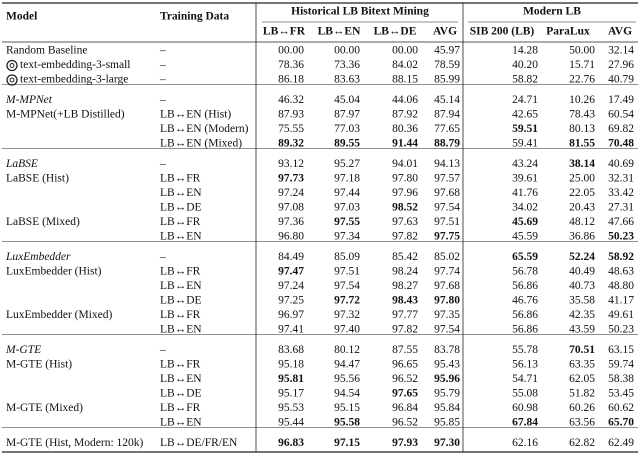 This screenshot has height=473, width=640. Describe the element at coordinates (621, 179) in the screenshot. I see `score: 32.31` at that location.